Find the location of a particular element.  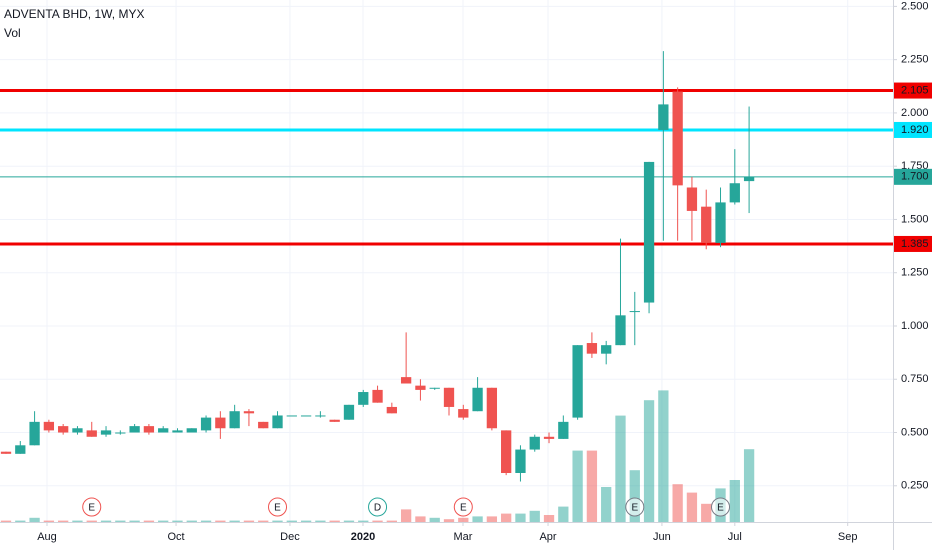

y-tick-label: 1.250 is located at coordinates (915, 273).